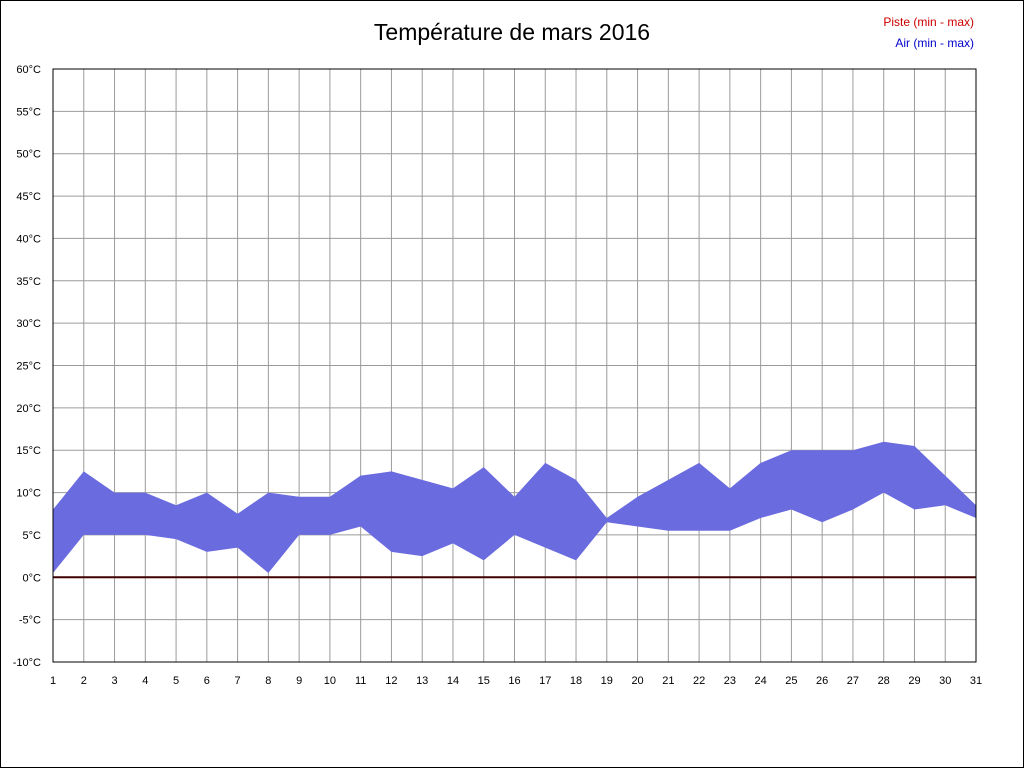 The width and height of the screenshot is (1024, 768). Describe the element at coordinates (945, 681) in the screenshot. I see `x-axis-tick-label: 30` at that location.